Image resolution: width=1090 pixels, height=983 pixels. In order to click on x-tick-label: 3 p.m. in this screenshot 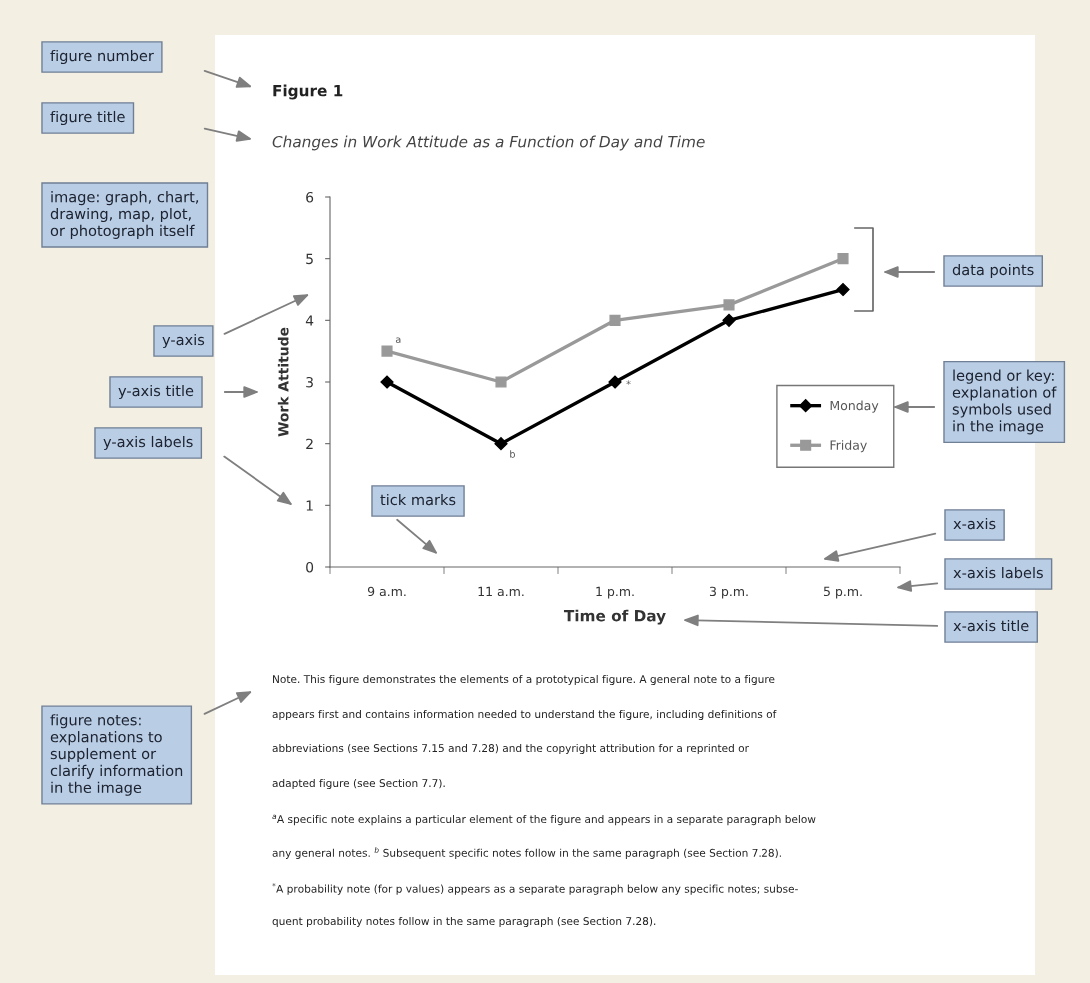, I will do `click(728, 592)`.